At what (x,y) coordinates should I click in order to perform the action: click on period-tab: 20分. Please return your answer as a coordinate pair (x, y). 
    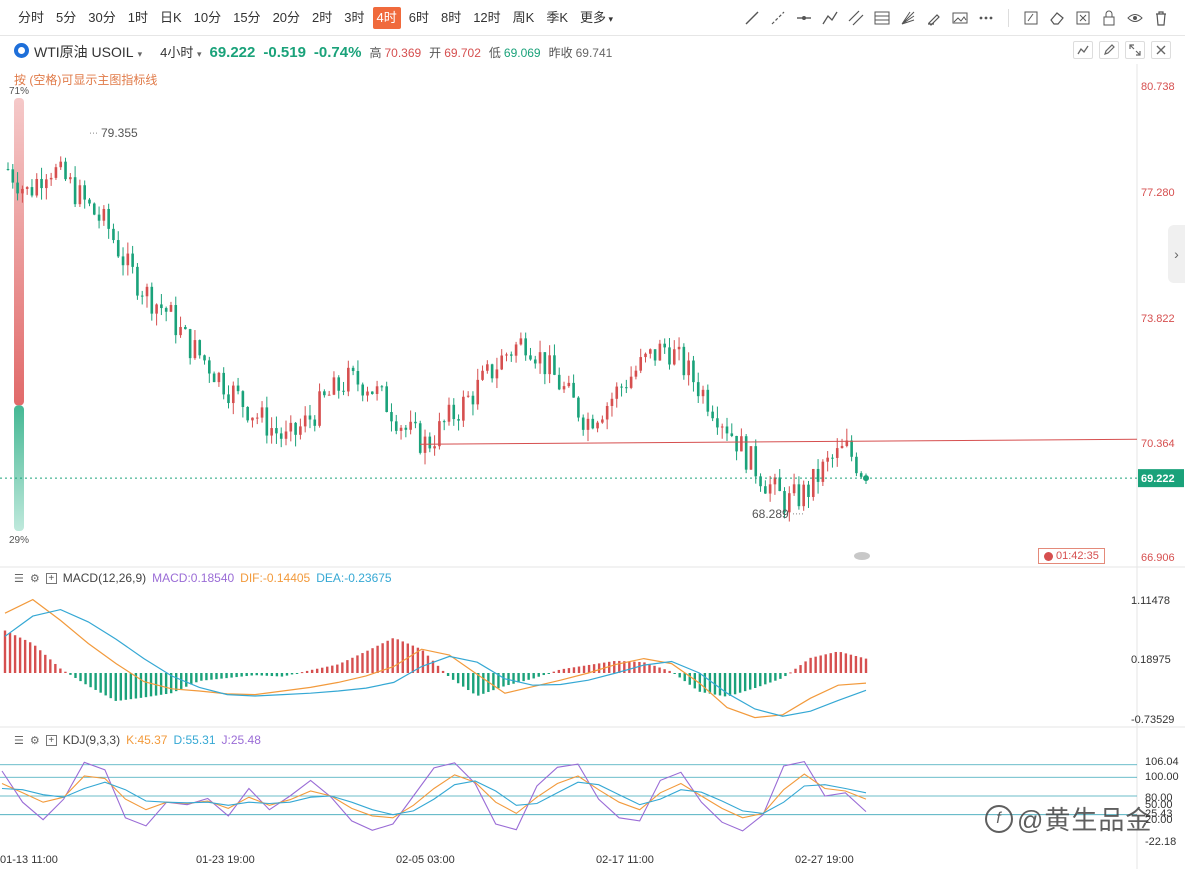
    Looking at the image, I should click on (286, 17).